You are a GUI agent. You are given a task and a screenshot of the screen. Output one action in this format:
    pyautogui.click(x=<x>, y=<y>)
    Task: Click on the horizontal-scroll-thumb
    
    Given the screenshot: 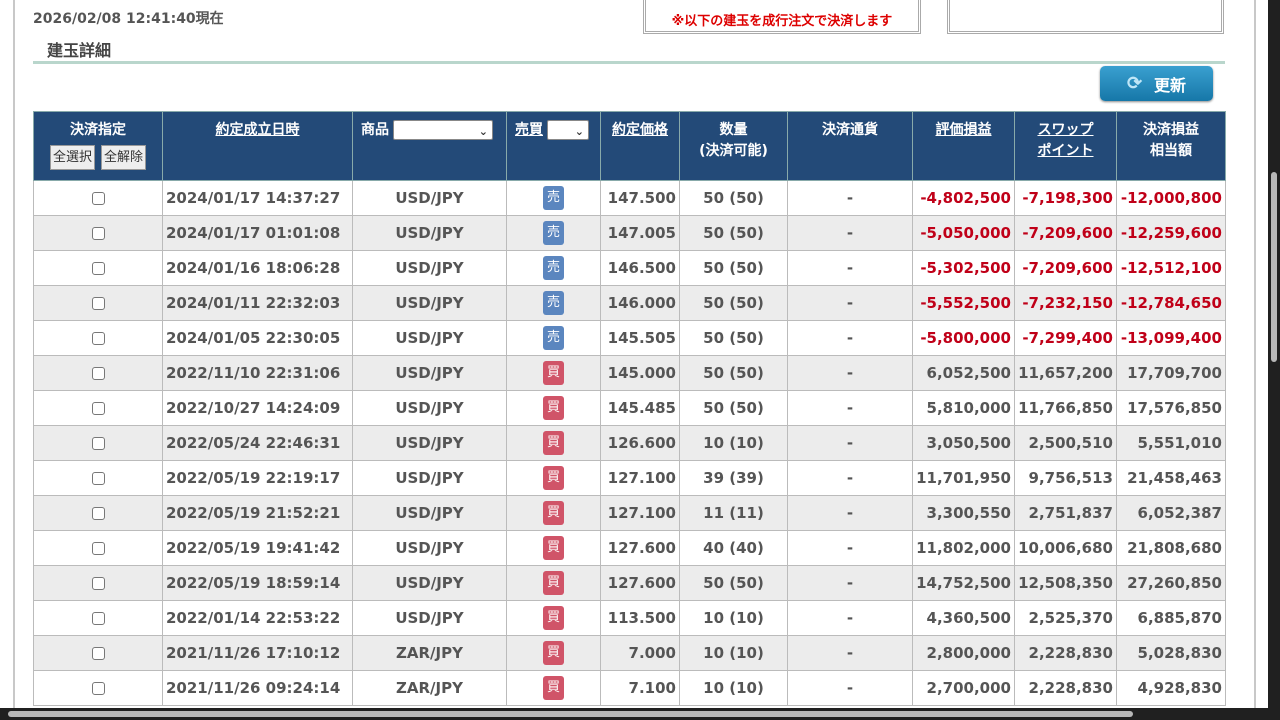 What is the action you would take?
    pyautogui.click(x=570, y=714)
    